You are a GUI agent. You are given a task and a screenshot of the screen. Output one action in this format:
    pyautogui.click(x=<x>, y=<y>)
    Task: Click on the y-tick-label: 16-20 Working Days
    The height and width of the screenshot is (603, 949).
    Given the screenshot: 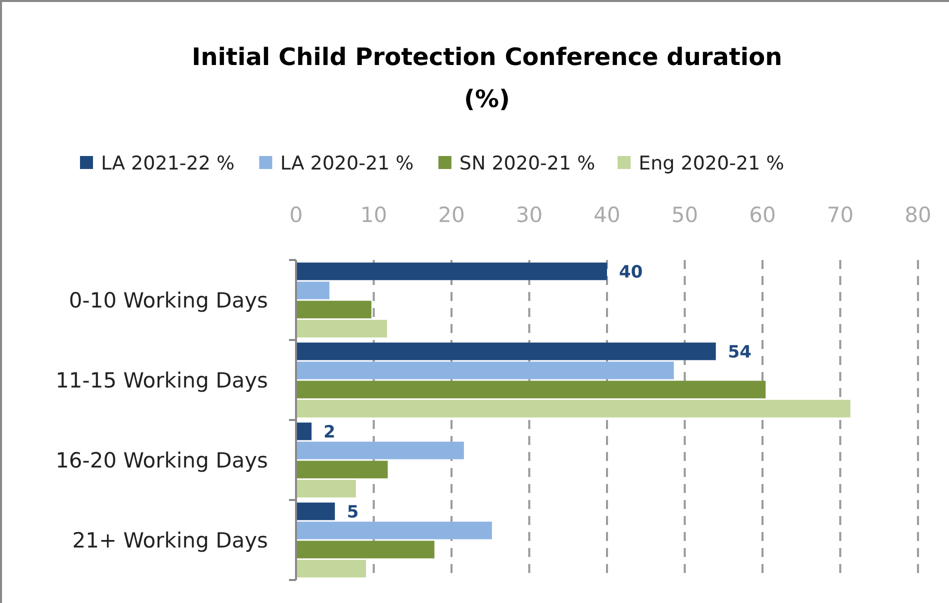 What is the action you would take?
    pyautogui.click(x=162, y=460)
    